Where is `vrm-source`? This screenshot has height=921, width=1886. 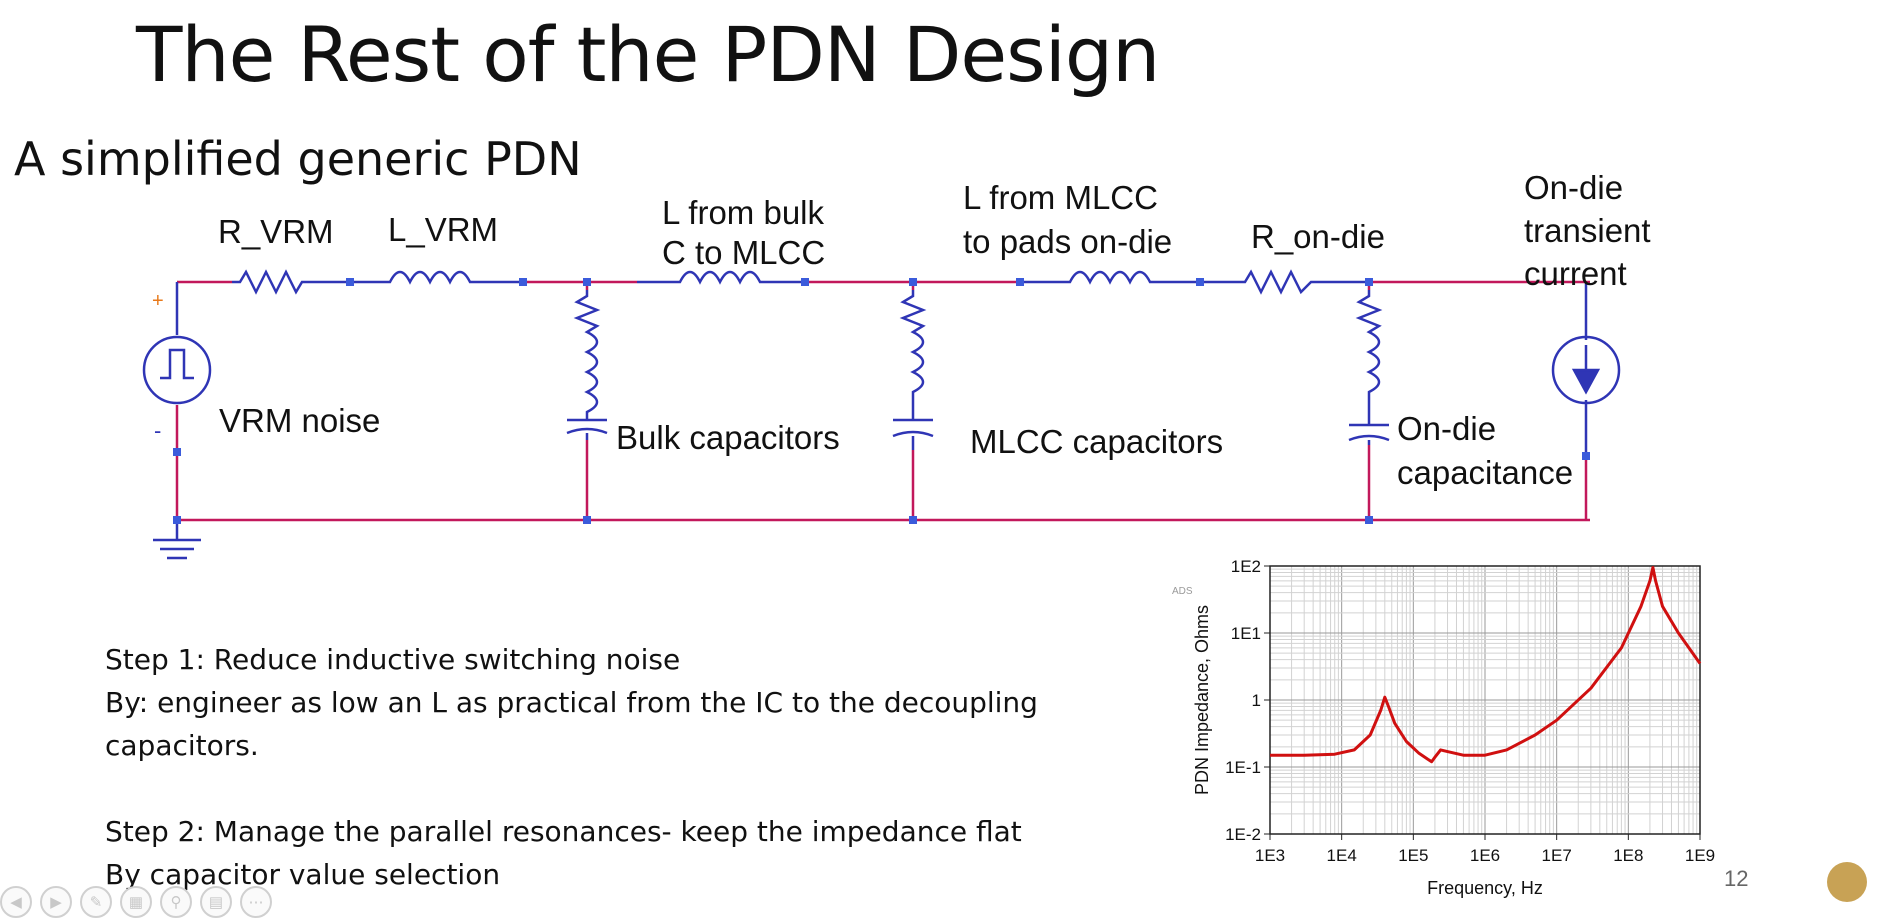 vrm-source is located at coordinates (177, 370).